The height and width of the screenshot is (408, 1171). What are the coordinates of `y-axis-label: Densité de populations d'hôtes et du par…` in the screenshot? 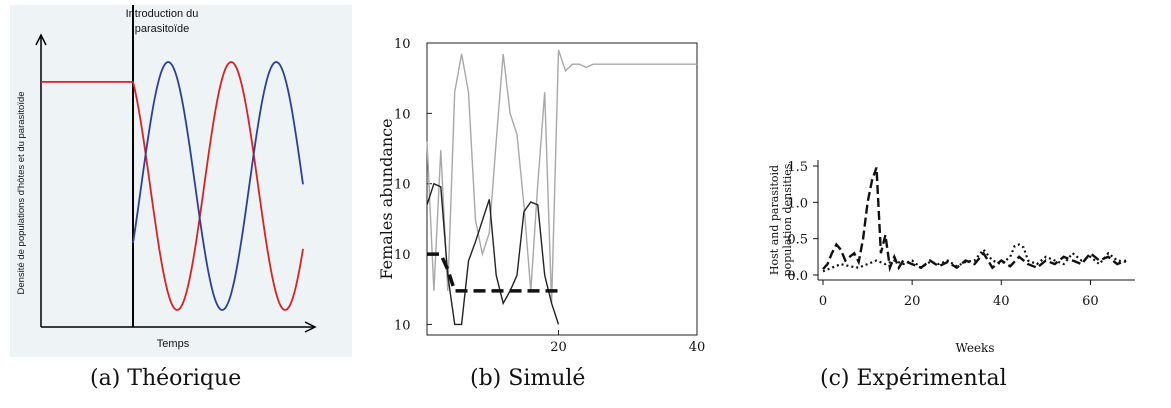 It's located at (21, 192).